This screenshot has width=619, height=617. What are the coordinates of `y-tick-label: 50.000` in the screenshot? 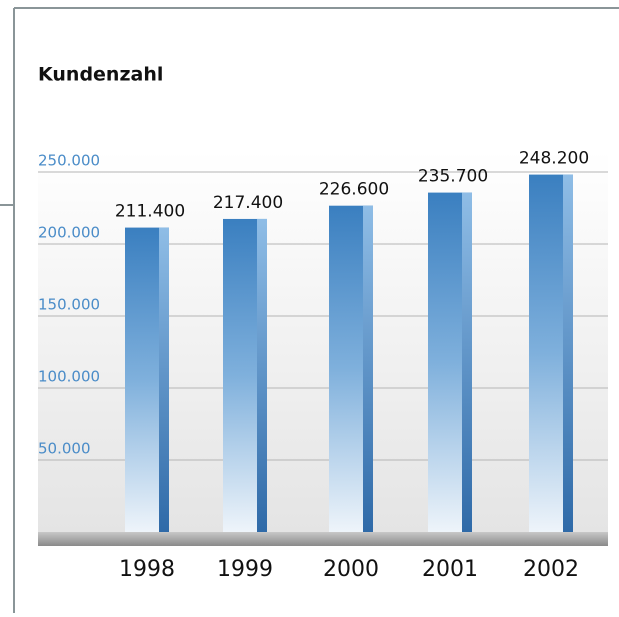 It's located at (64, 449).